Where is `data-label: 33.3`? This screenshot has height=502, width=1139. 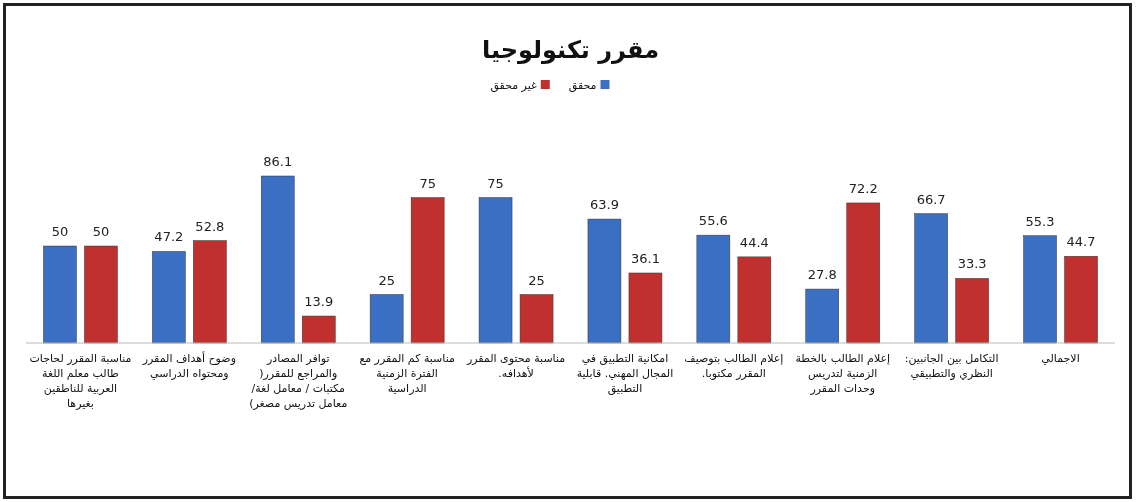
data-label: 33.3 is located at coordinates (972, 264).